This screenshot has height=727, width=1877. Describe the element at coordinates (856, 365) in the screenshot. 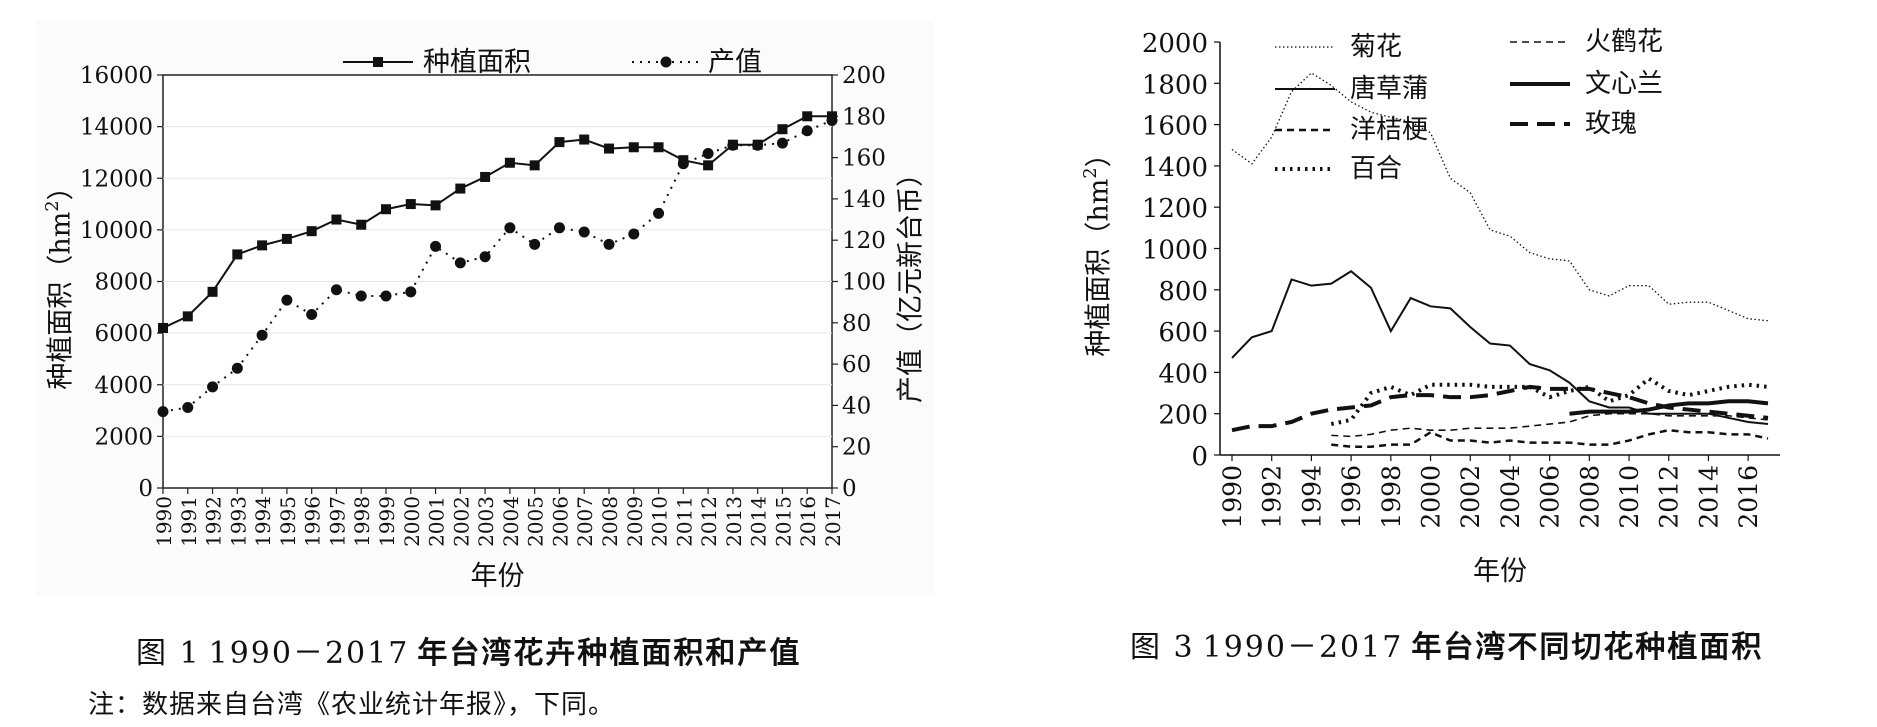

I see `y2-tick-label: 60` at that location.